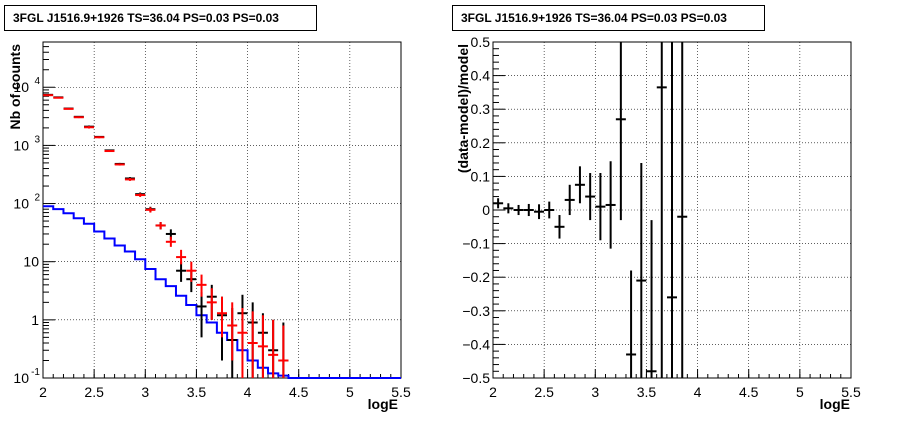 This screenshot has width=898, height=421. Describe the element at coordinates (481, 109) in the screenshot. I see `right-y-tick-label: 0.3` at that location.